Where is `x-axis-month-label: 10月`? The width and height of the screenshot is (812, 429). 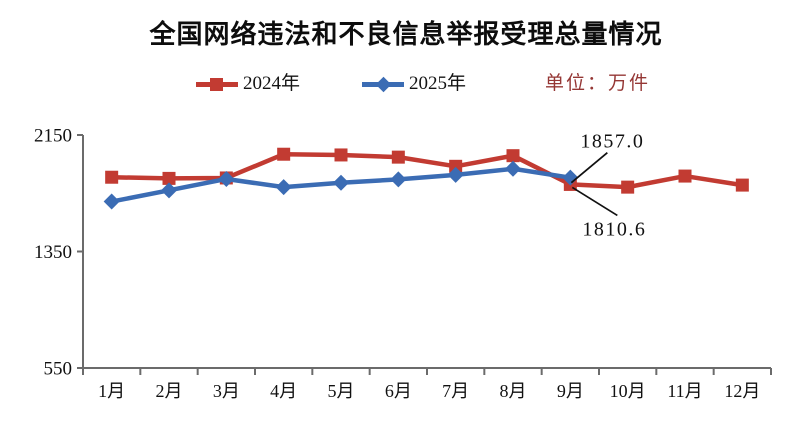 x-axis-month-label: 10月 is located at coordinates (628, 391).